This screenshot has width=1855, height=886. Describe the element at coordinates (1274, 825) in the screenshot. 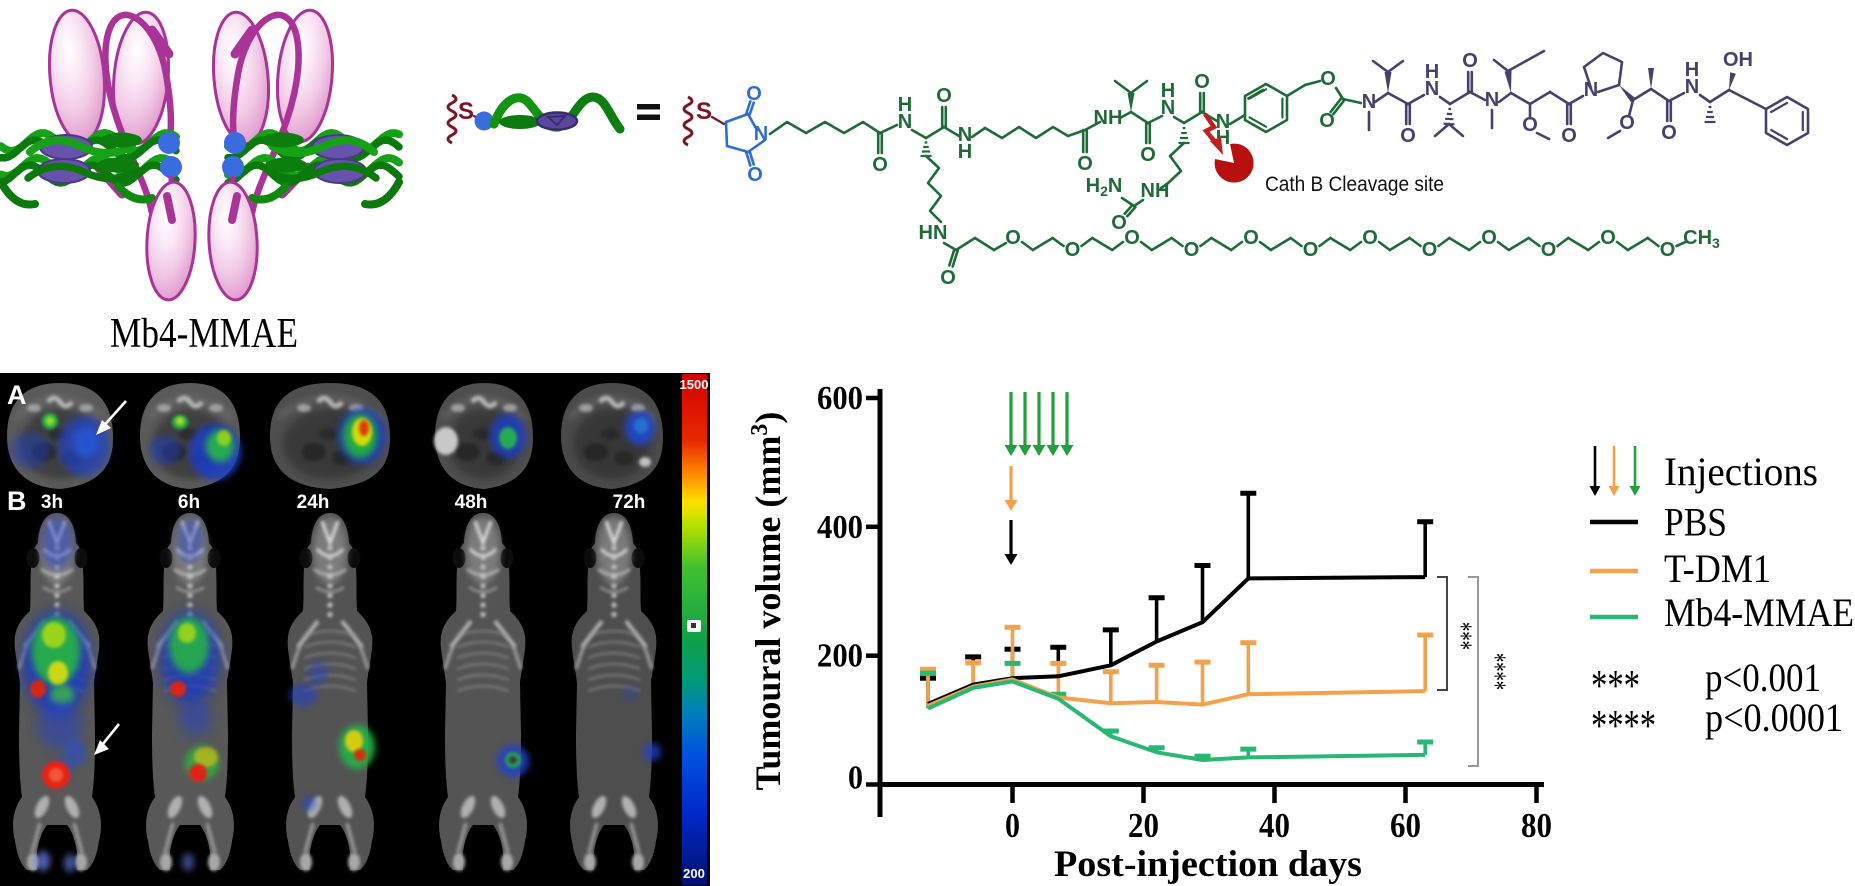

I see `svg-text: 40` at that location.